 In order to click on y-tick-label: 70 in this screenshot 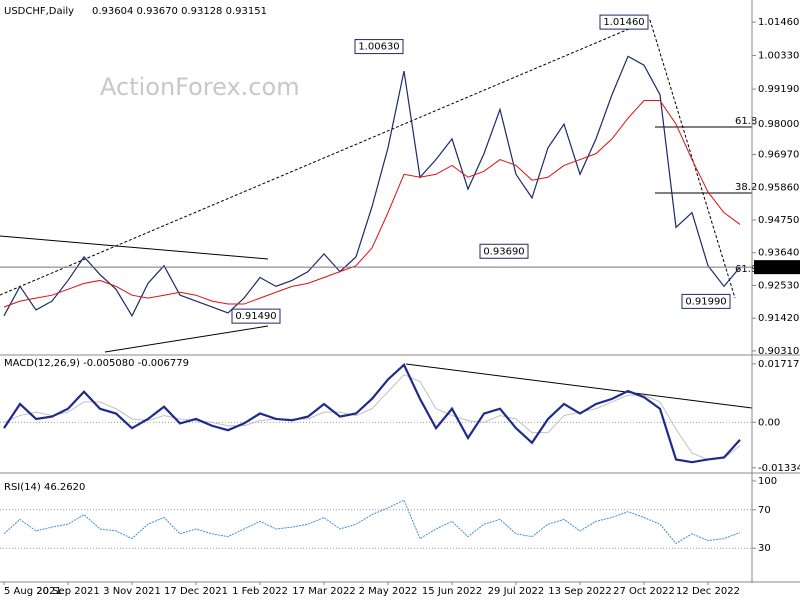, I will do `click(764, 510)`.